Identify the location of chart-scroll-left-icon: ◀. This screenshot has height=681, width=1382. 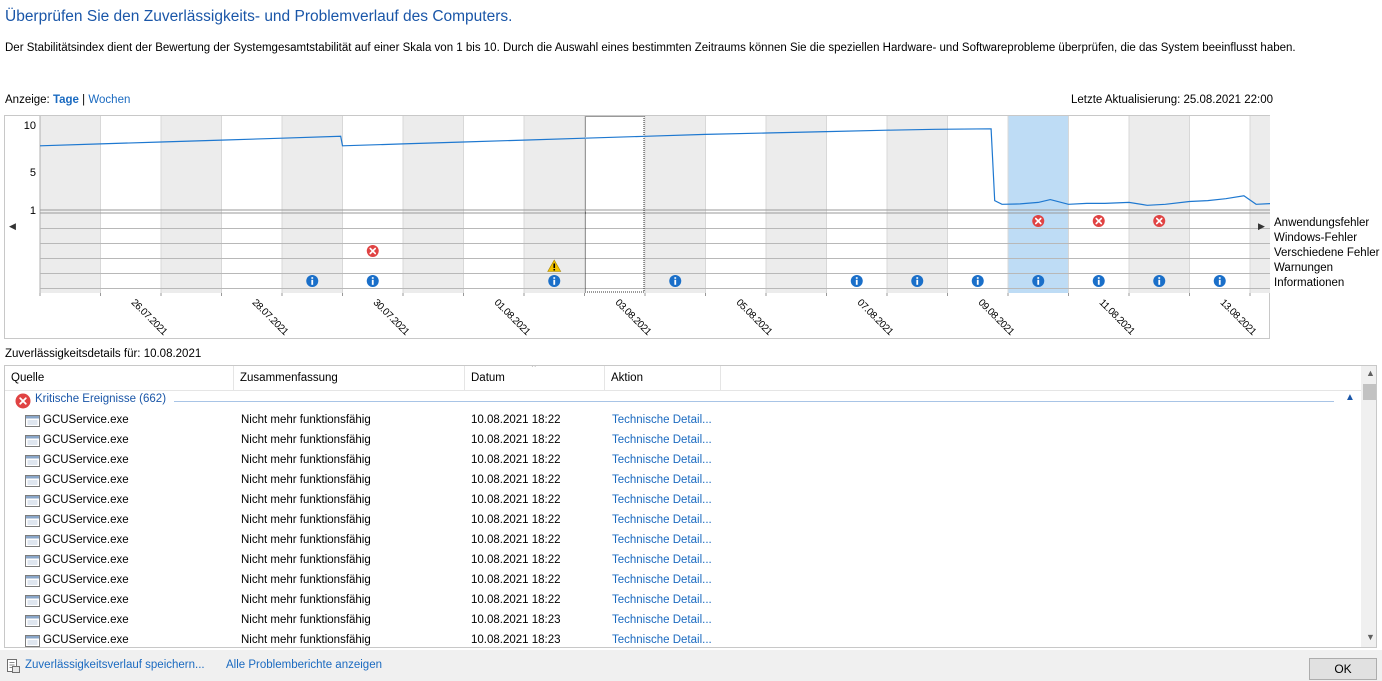
(12, 226).